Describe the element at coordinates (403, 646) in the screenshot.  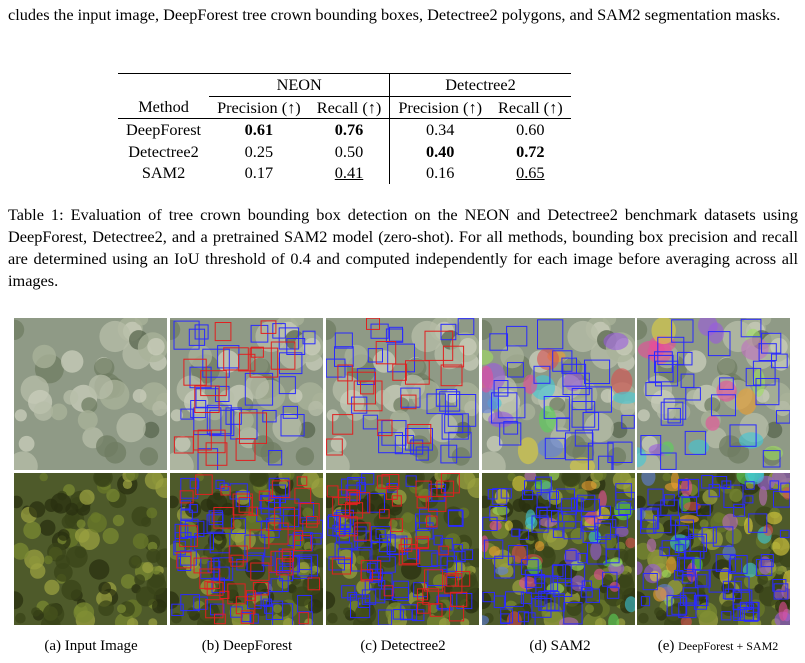
I see `subcaption-c: (c) Detectree2` at that location.